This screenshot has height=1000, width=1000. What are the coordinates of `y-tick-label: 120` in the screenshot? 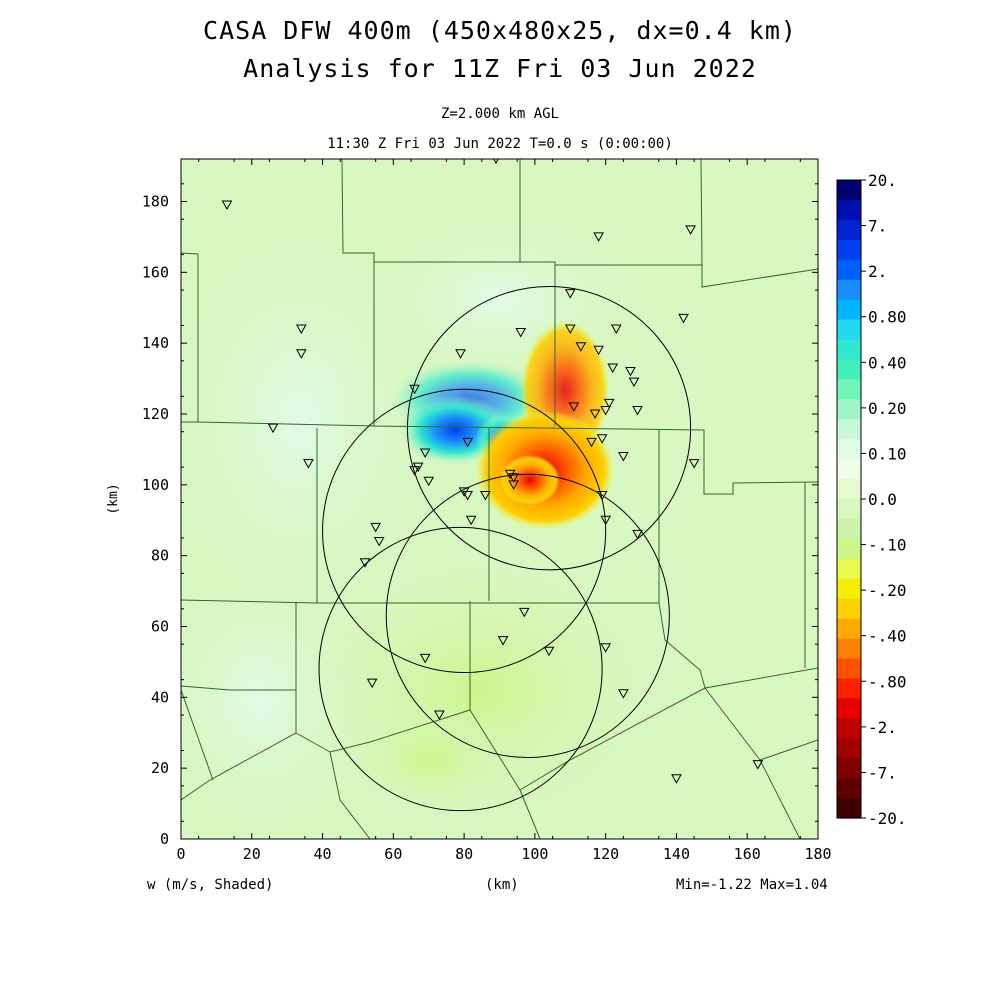 It's located at (155, 414).